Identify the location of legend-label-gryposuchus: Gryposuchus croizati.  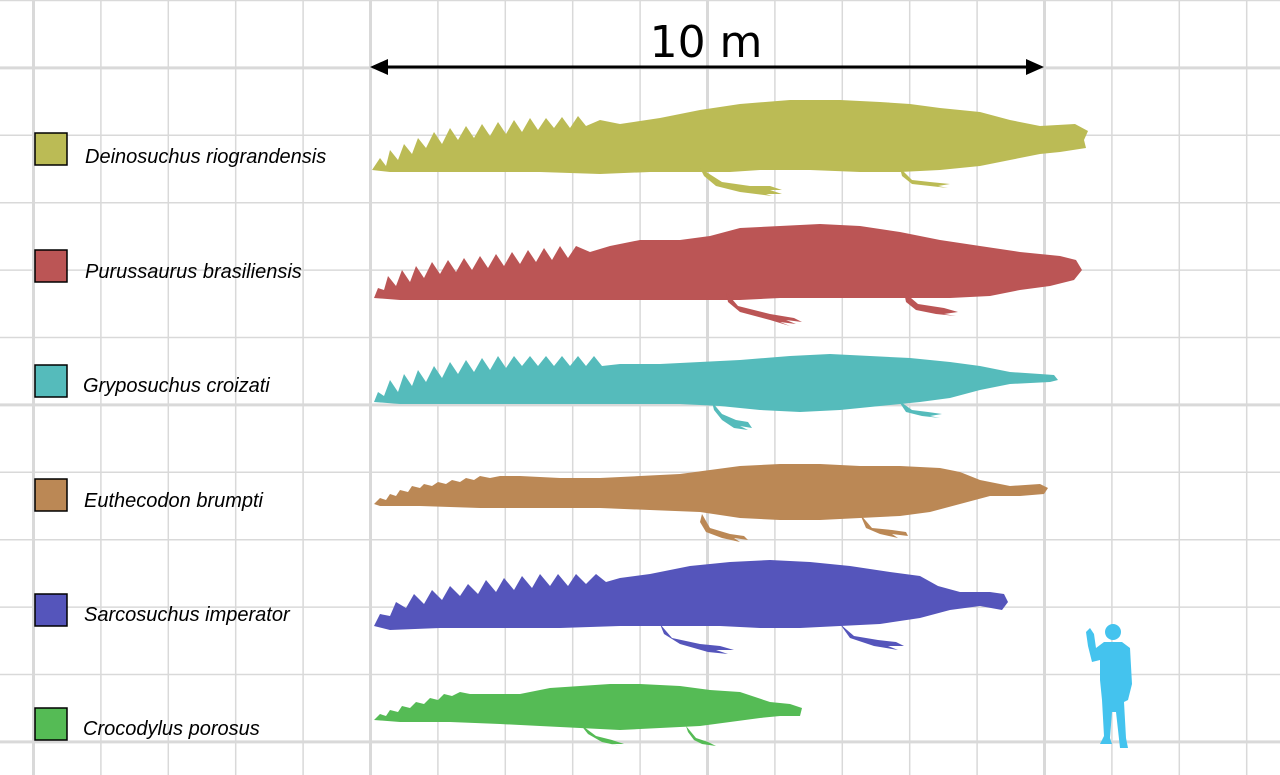
(176, 386).